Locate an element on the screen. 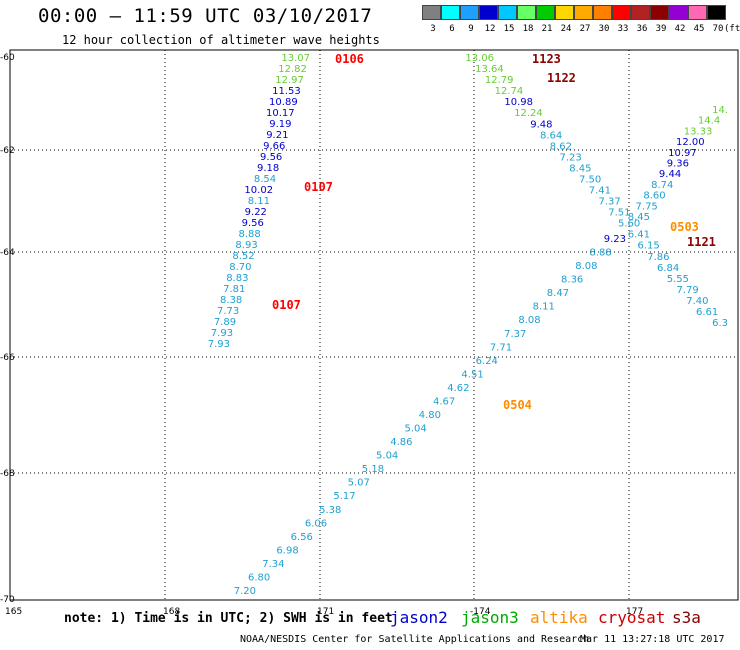  wave-height-value: 14. is located at coordinates (720, 110).